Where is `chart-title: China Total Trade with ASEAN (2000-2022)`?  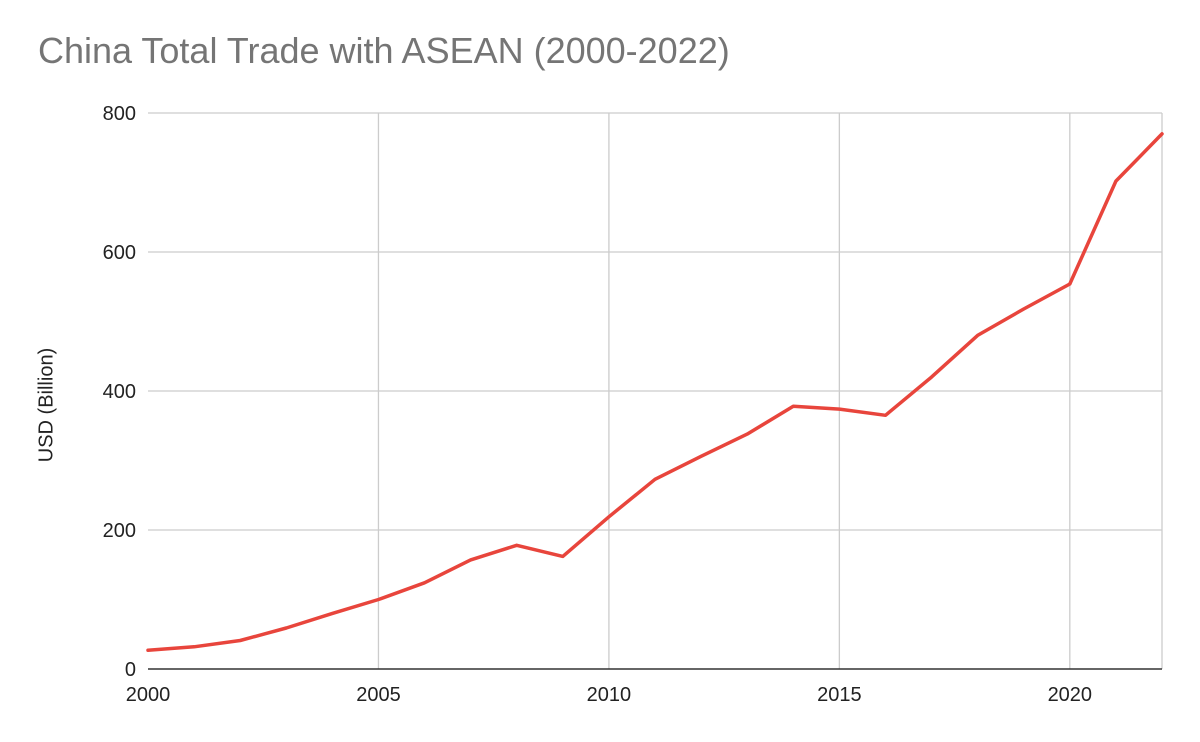 chart-title: China Total Trade with ASEAN (2000-2022) is located at coordinates (384, 50).